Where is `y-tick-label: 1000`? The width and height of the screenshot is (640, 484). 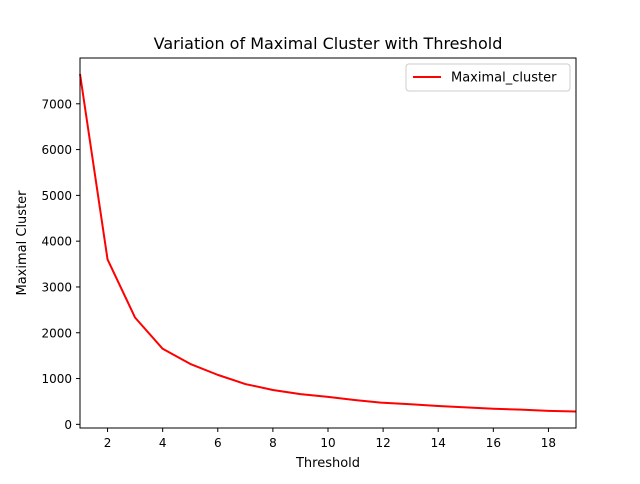 y-tick-label: 1000 is located at coordinates (56, 379).